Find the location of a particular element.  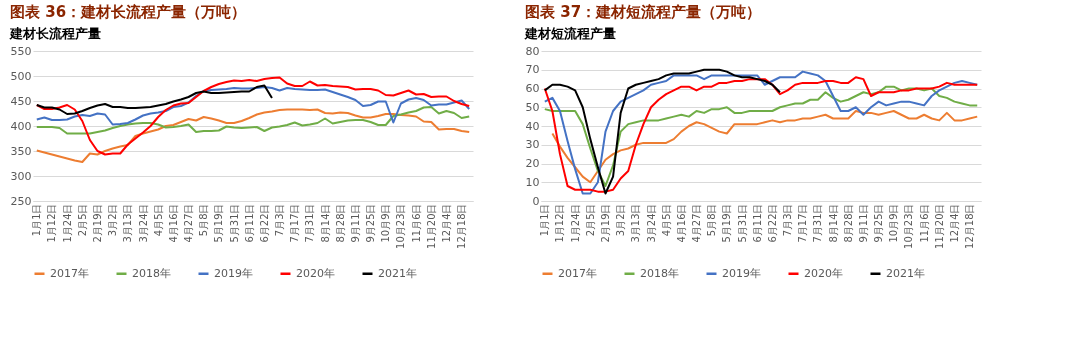

y-tick-label: 20 is located at coordinates (532, 163).